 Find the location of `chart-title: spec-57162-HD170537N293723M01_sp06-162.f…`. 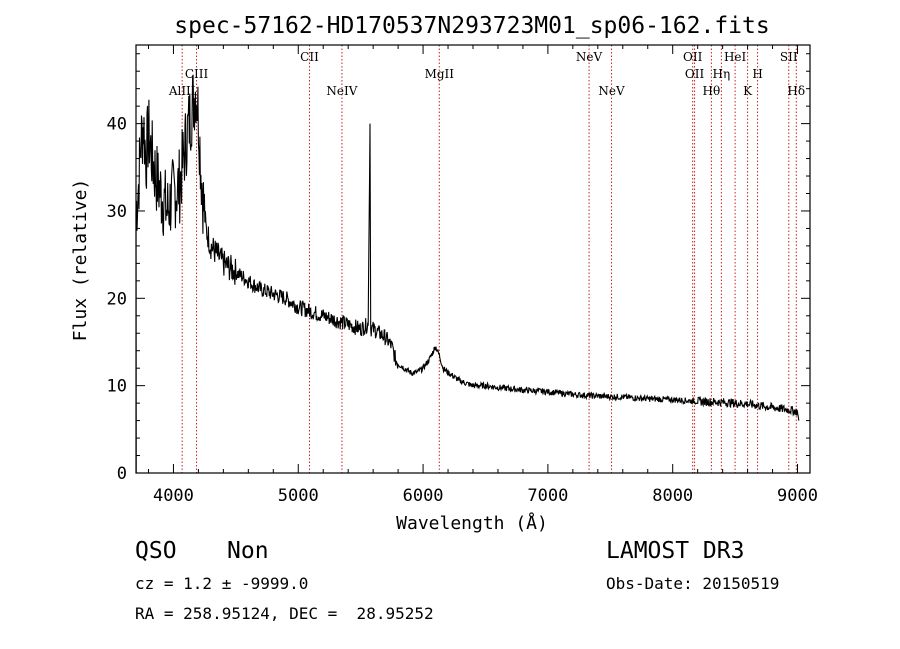

chart-title: spec-57162-HD170537N293723M01_sp06-162.f… is located at coordinates (471, 26).